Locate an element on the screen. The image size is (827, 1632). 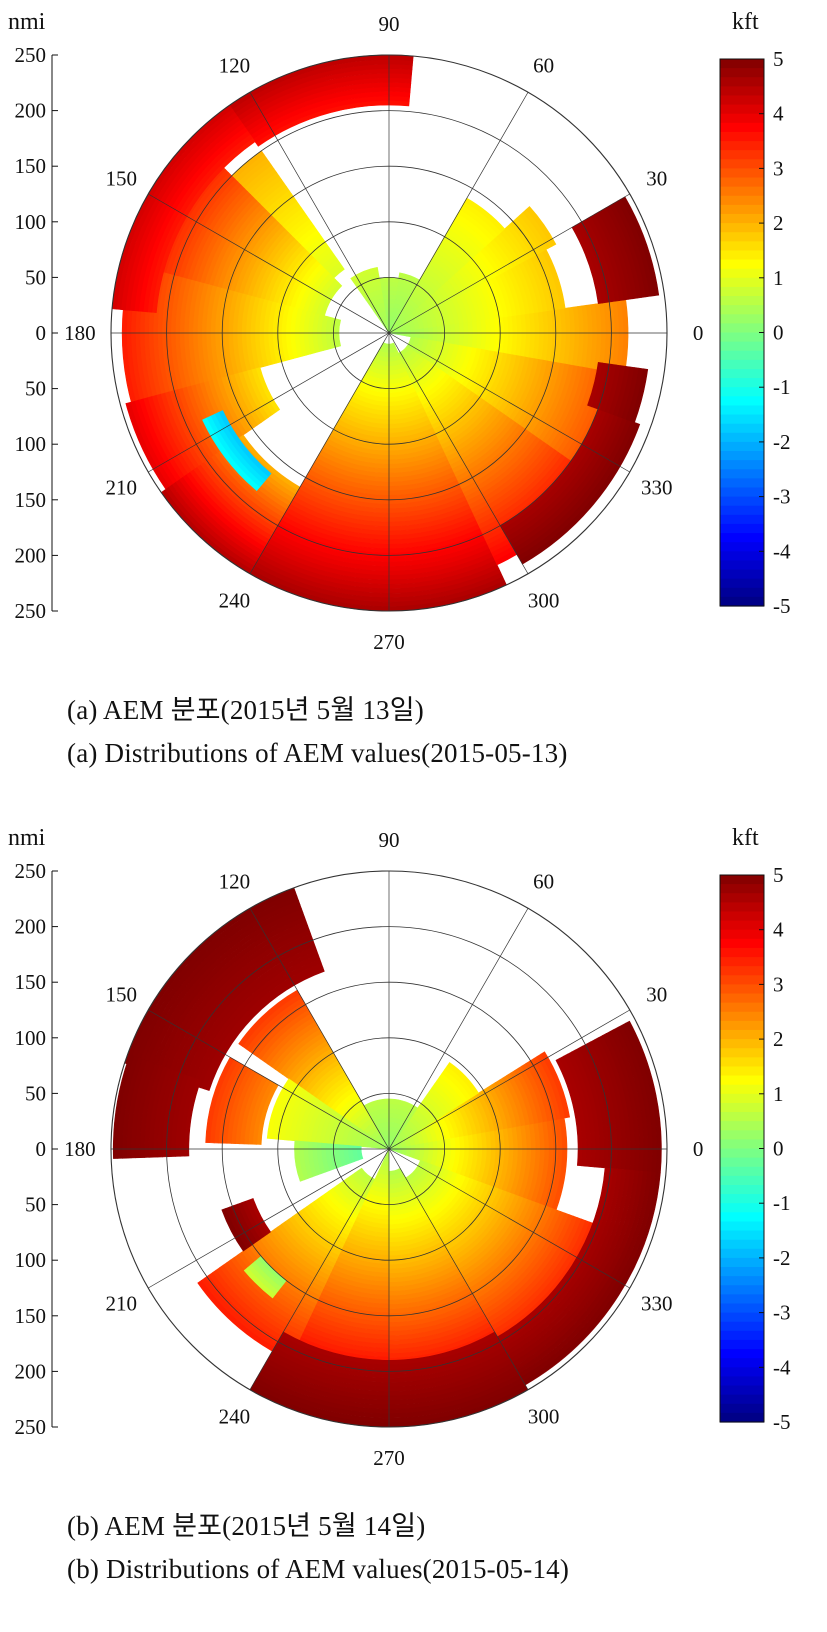
colorbar-tick-label: -3 is located at coordinates (782, 497).